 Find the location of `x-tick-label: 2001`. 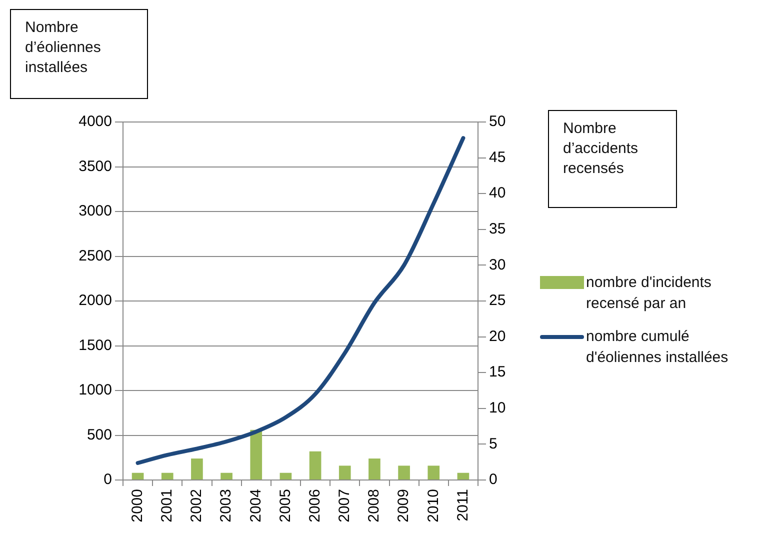

x-tick-label: 2001 is located at coordinates (167, 505).